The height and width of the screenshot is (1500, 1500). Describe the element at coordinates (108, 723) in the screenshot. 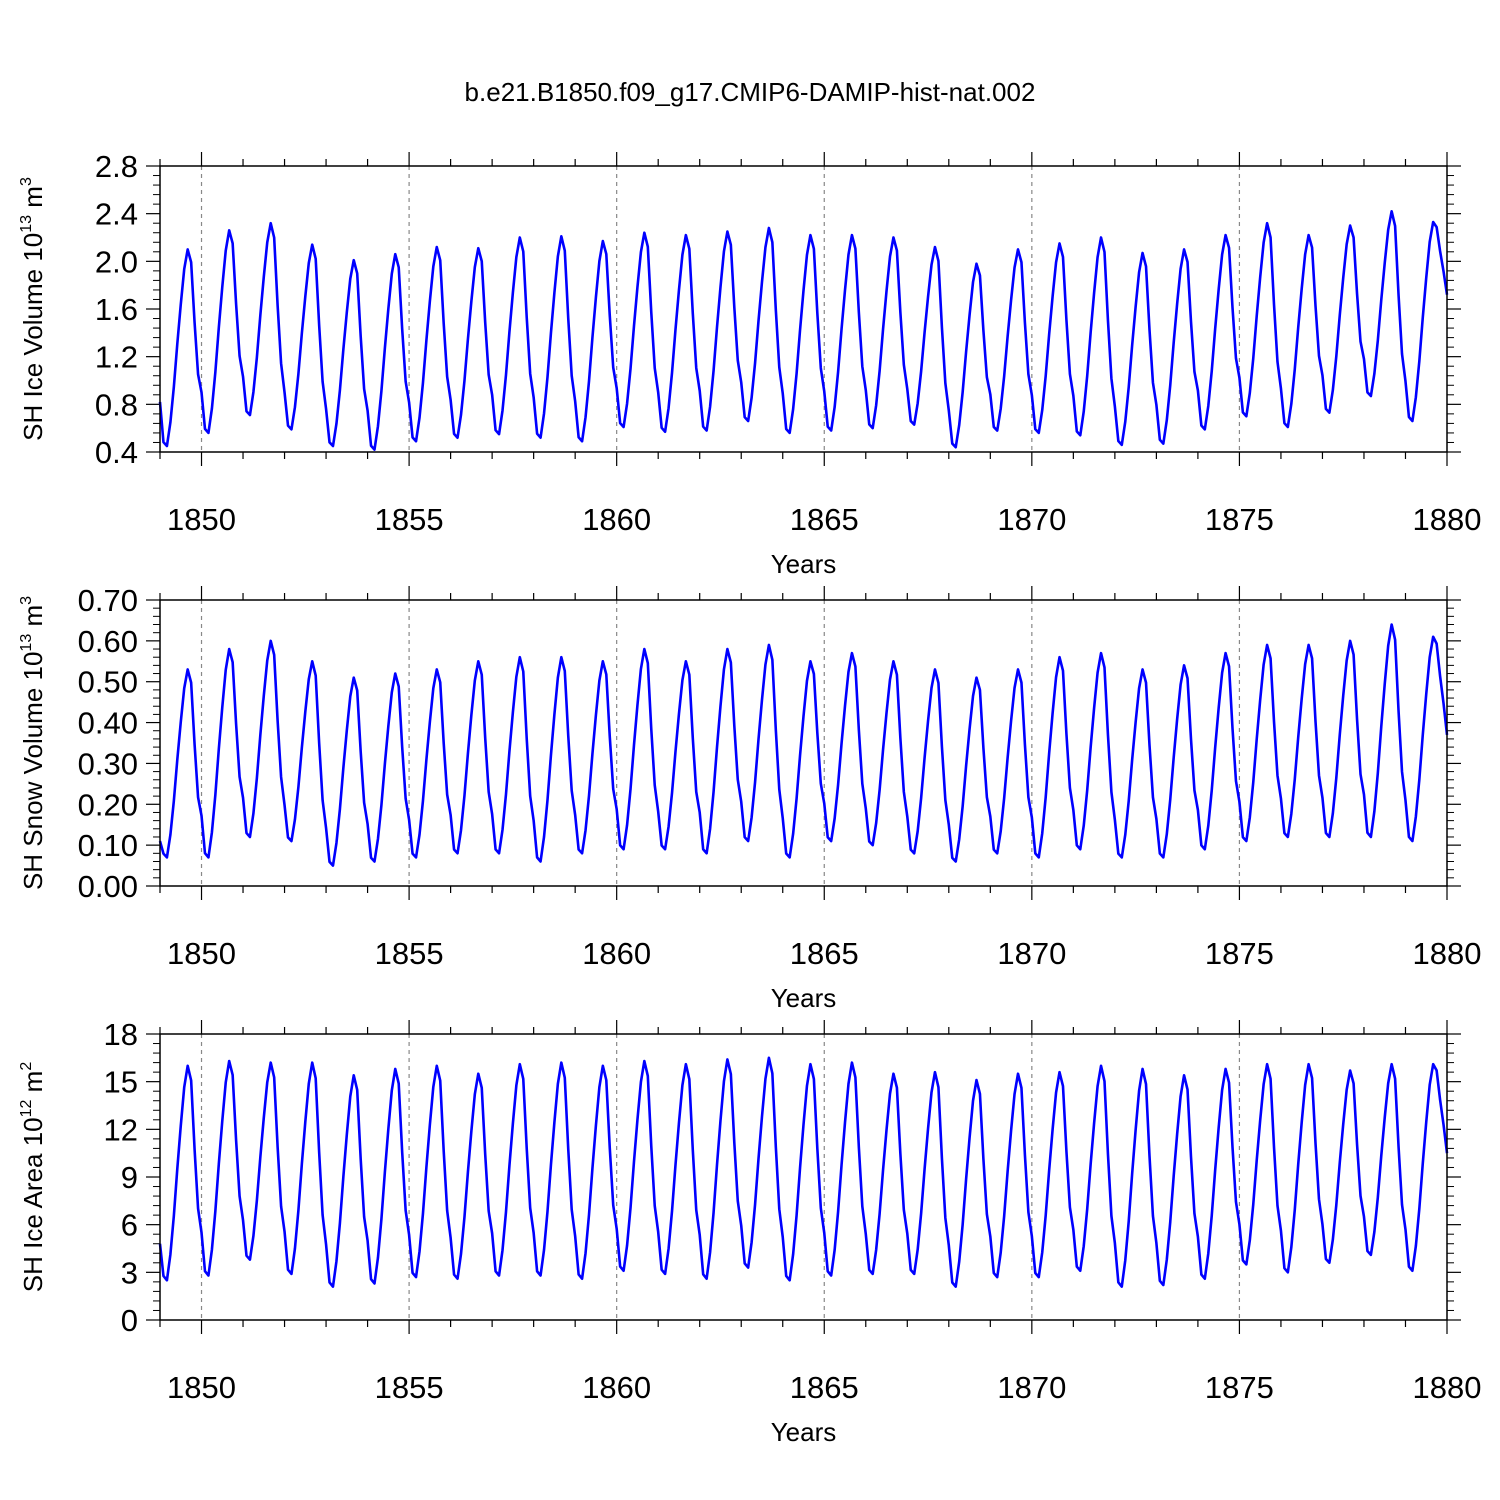

I see `y-tick-label: 0.40` at that location.